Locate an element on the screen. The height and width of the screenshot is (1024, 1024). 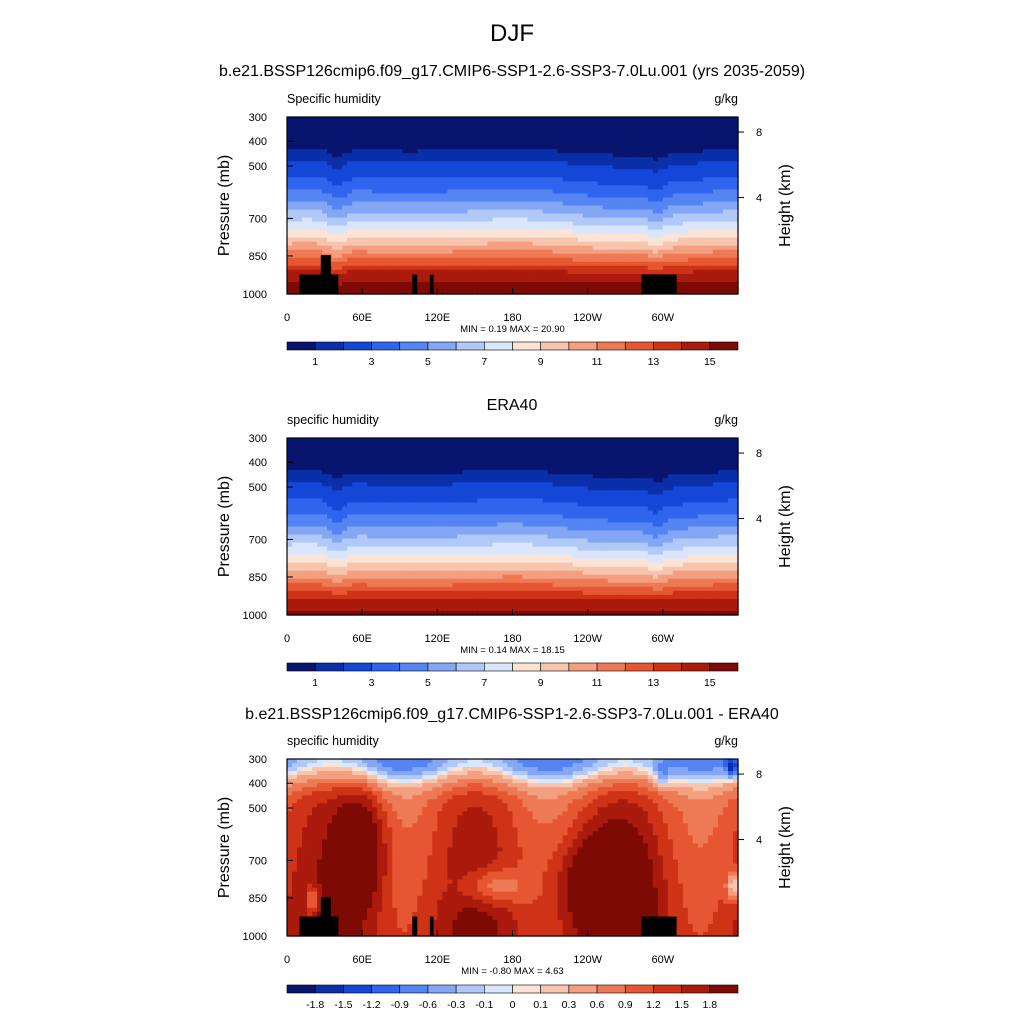
min-max-stats: MIN = 0.19 MAX = 20.90 is located at coordinates (512, 329).